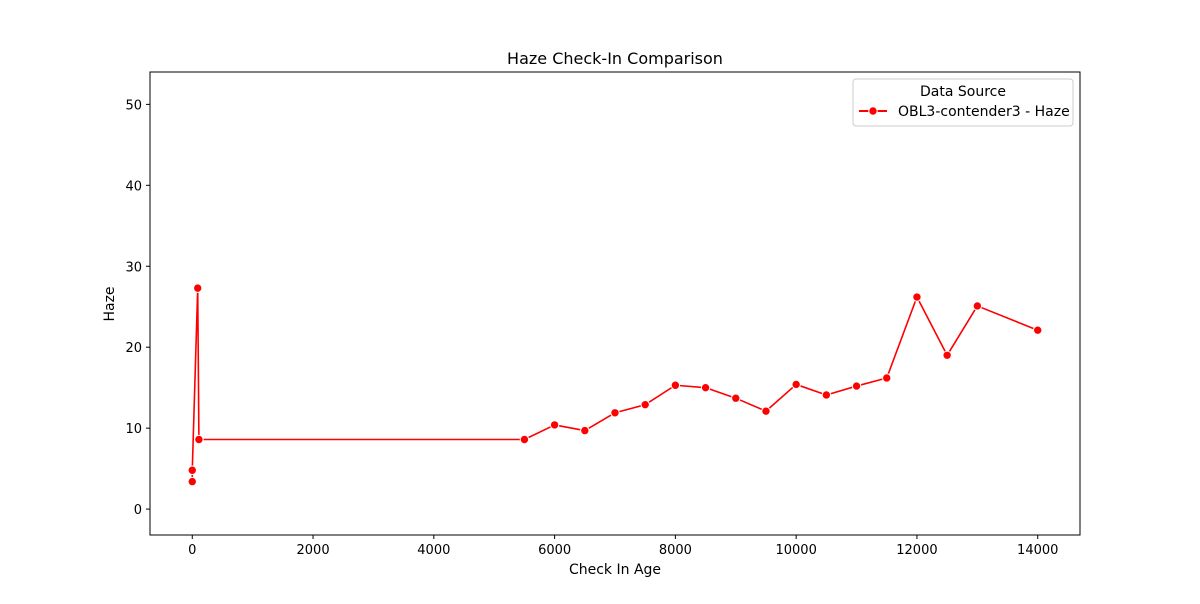  I want to click on x-tick-label: 0, so click(192, 550).